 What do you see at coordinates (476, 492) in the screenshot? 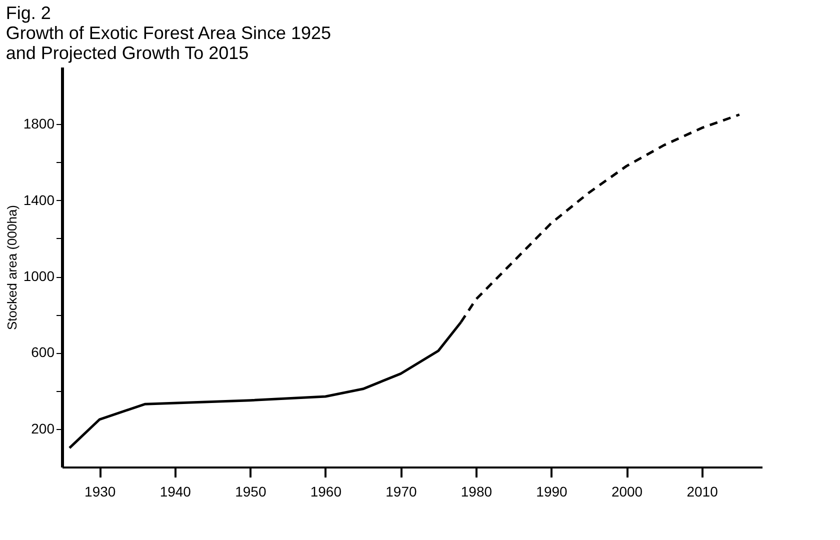
I see `x-tick-label: 1980` at bounding box center [476, 492].